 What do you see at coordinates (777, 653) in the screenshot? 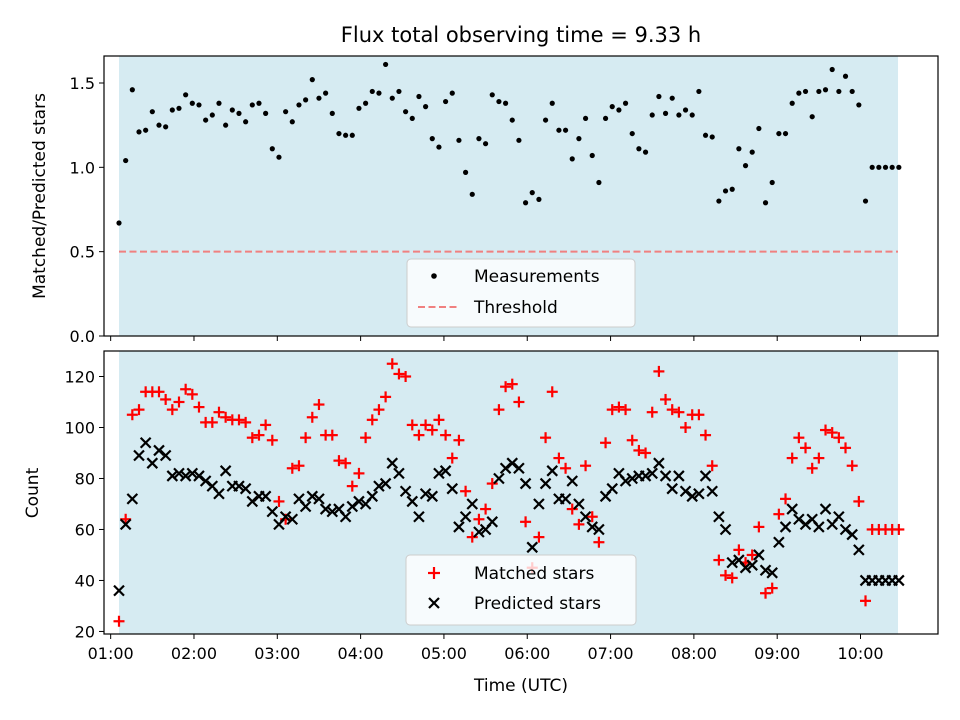
I see `x-tick-label: 09:00` at bounding box center [777, 653].